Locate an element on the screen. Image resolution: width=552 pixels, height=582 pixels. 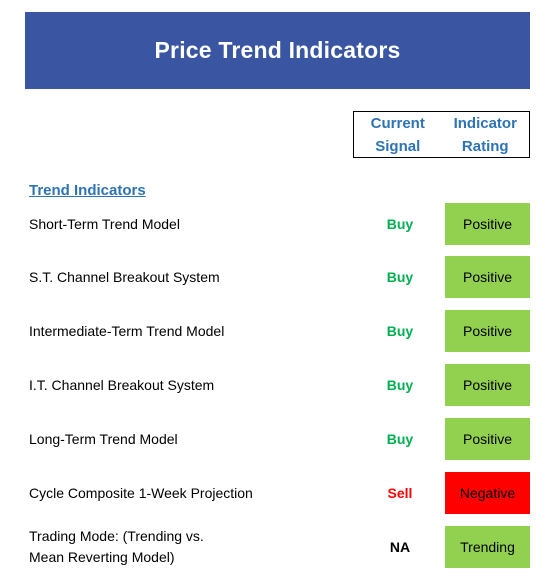
current-signal-header-line-2: Signal is located at coordinates (398, 146).